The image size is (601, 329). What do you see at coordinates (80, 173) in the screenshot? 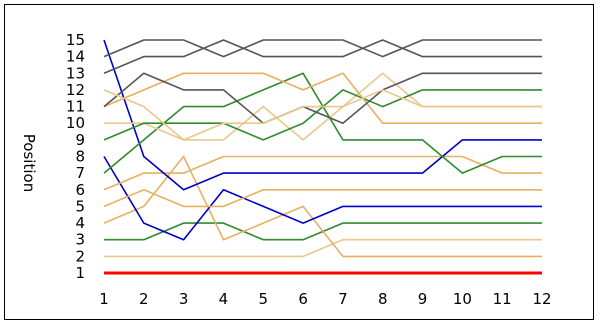
I see `y-tick-label: 7` at bounding box center [80, 173].